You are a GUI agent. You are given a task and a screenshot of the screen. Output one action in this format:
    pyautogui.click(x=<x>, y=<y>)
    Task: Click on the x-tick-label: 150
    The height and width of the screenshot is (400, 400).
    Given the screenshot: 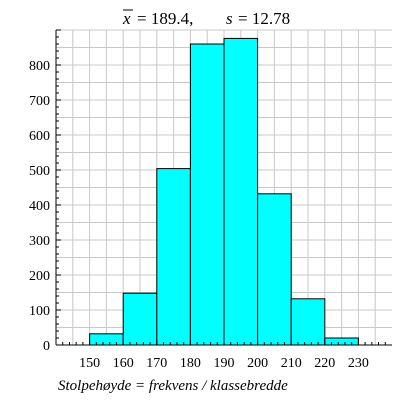 What is the action you would take?
    pyautogui.click(x=89, y=363)
    